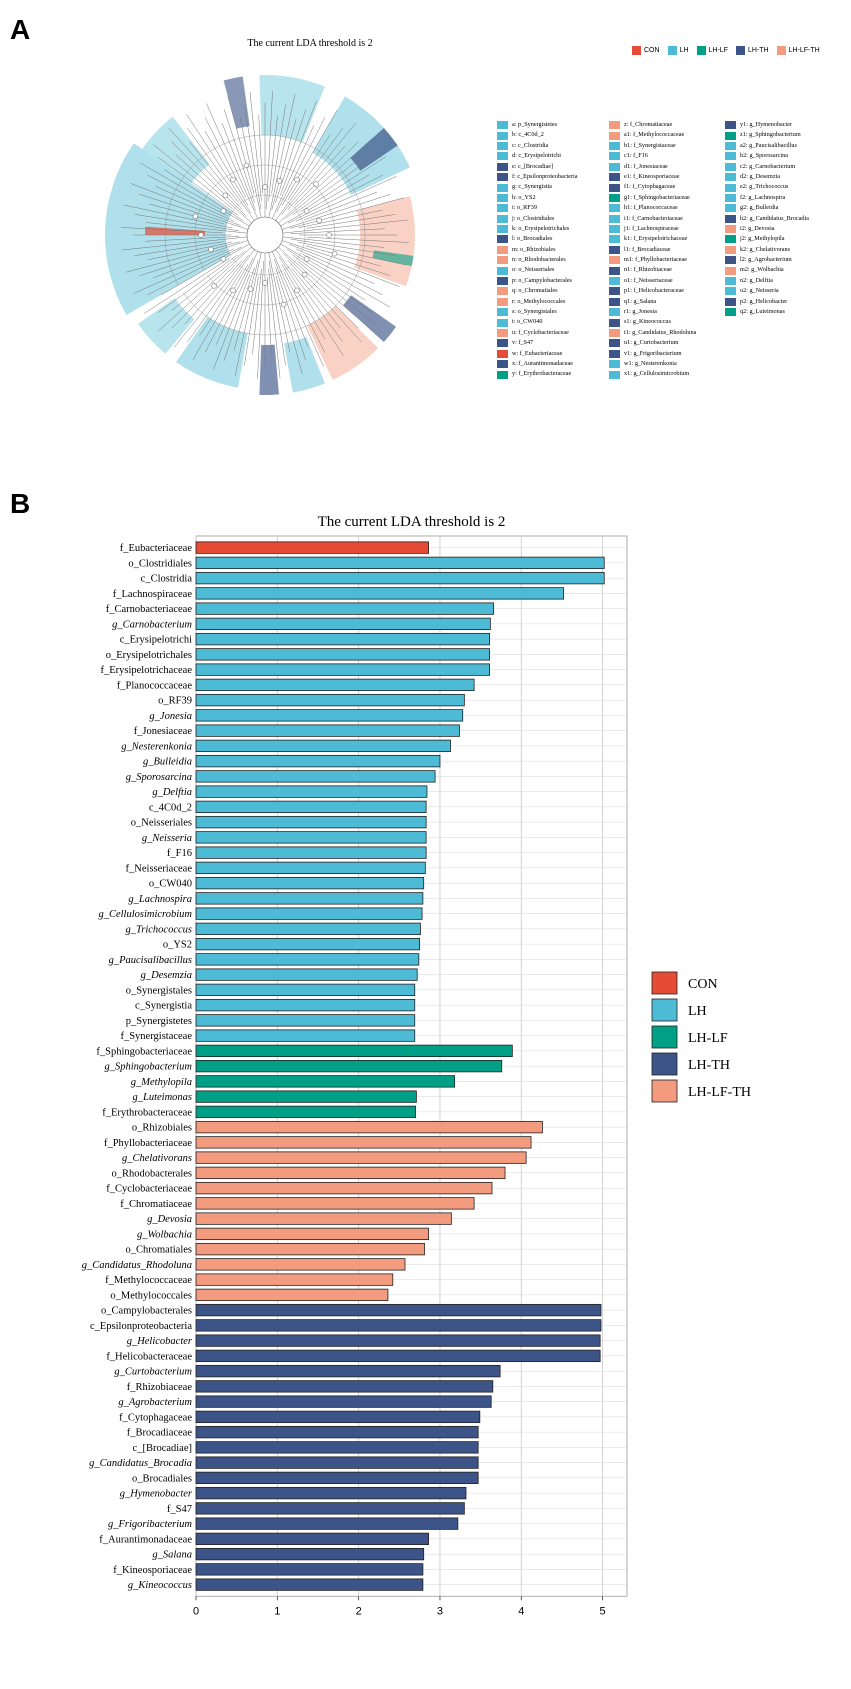 This screenshot has width=851, height=1689. What do you see at coordinates (551, 374) in the screenshot?
I see `cladogram-key-item: y: f_Erythrobacteraceae` at bounding box center [551, 374].